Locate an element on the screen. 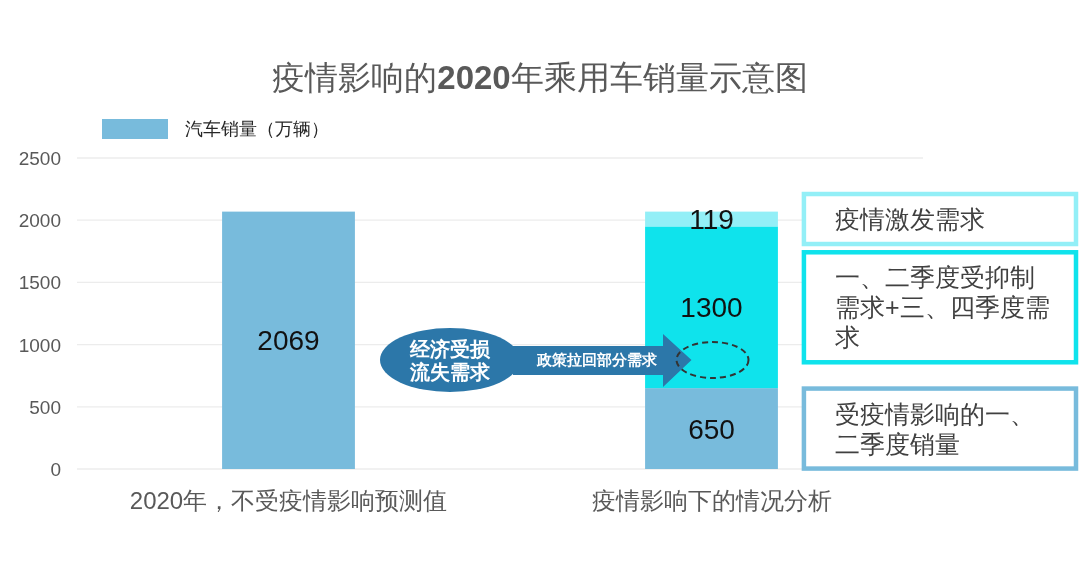  annotation: 一、二季度受抑制需求+三、四季度需求 is located at coordinates (942, 307).